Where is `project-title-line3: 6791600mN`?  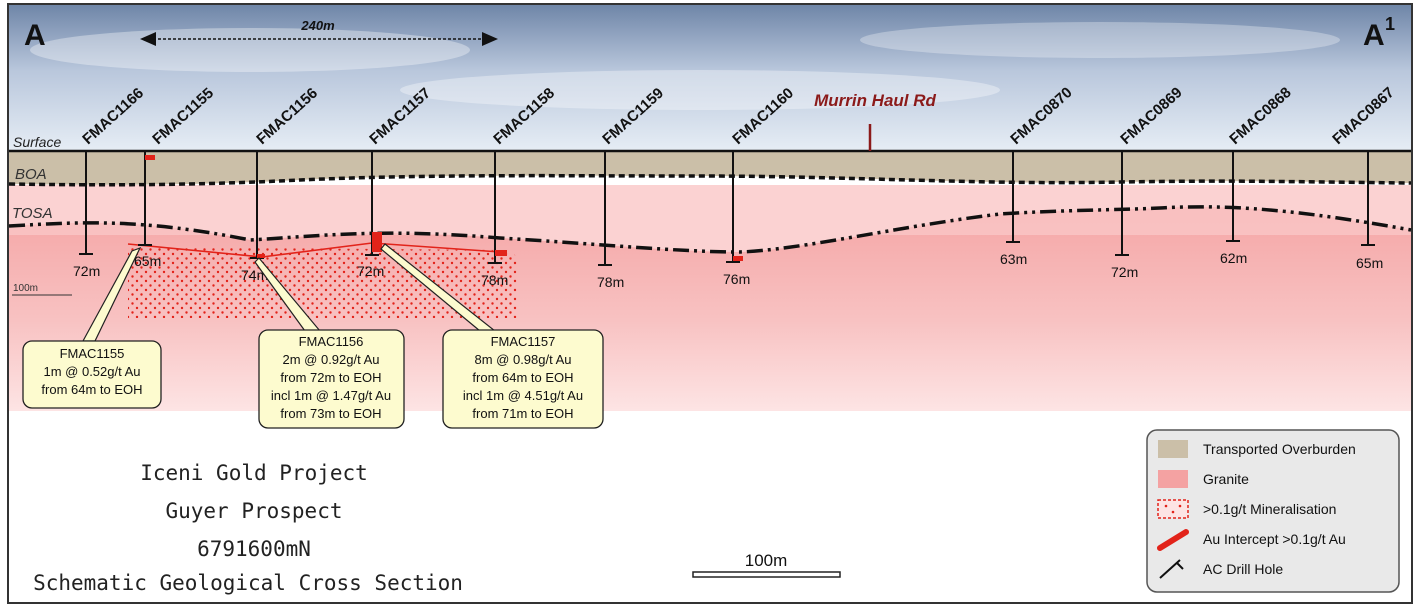 project-title-line3: 6791600mN is located at coordinates (254, 549).